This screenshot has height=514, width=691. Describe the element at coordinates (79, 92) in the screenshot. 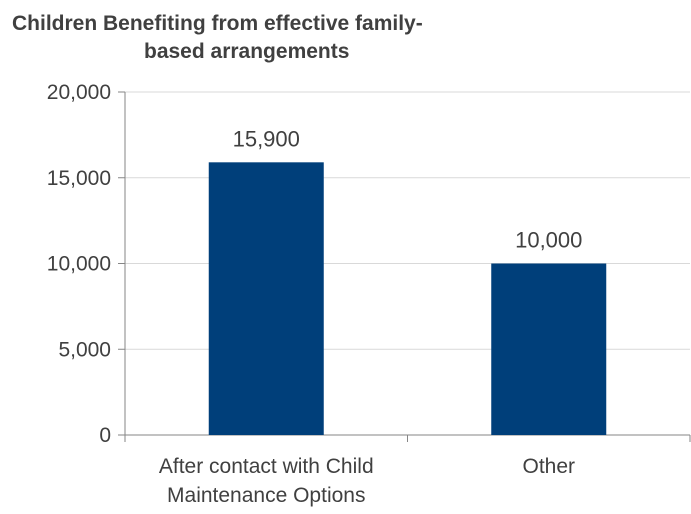

I see `y-tick-label: 20,000` at that location.